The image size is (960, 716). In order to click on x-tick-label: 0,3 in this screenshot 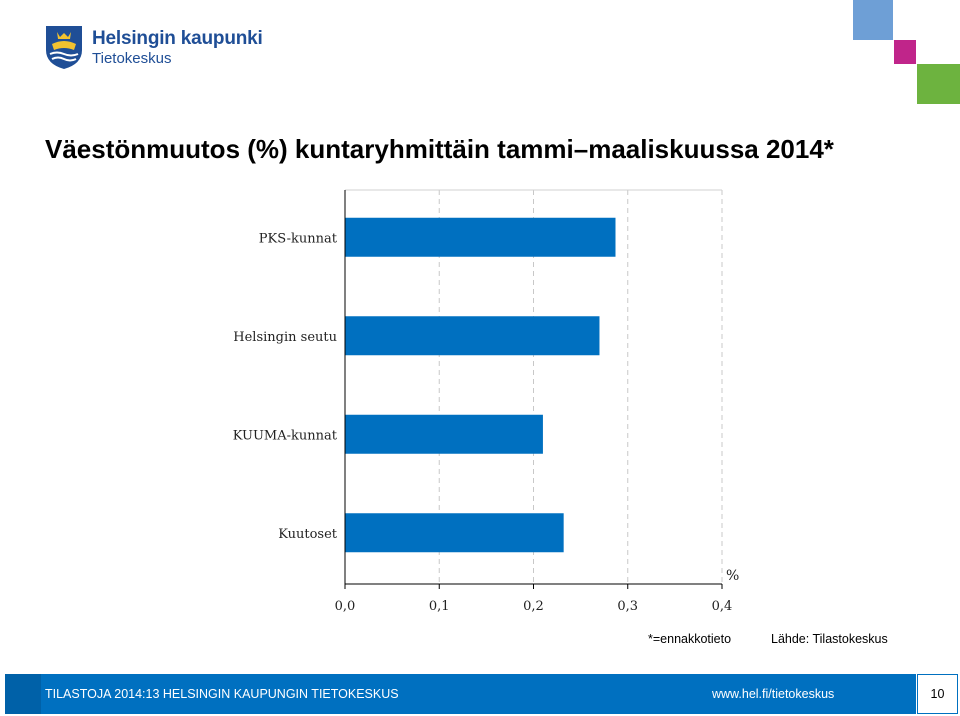, I will do `click(627, 606)`.